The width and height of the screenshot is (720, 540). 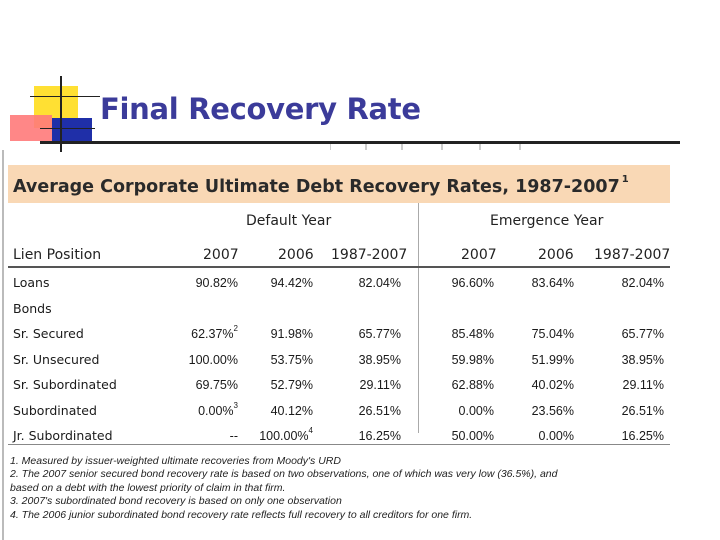 What do you see at coordinates (552, 385) in the screenshot?
I see `cell-value: 40.02%` at bounding box center [552, 385].